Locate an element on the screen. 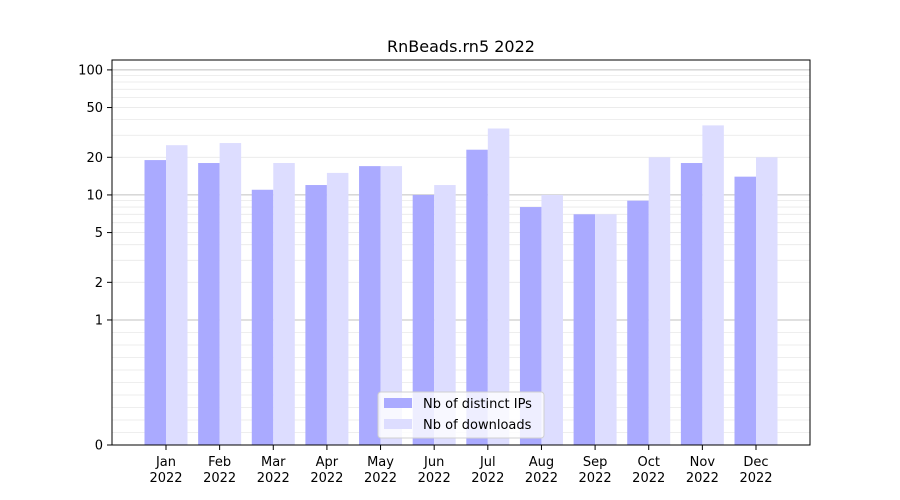 This screenshot has width=900, height=500. x-tick-label-month: Feb is located at coordinates (219, 462).